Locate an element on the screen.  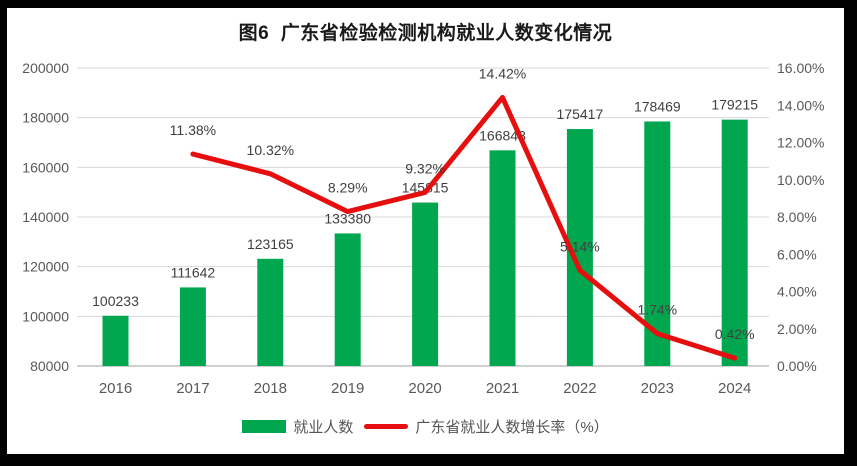
x-axis-year-label: 2019 is located at coordinates (347, 388).